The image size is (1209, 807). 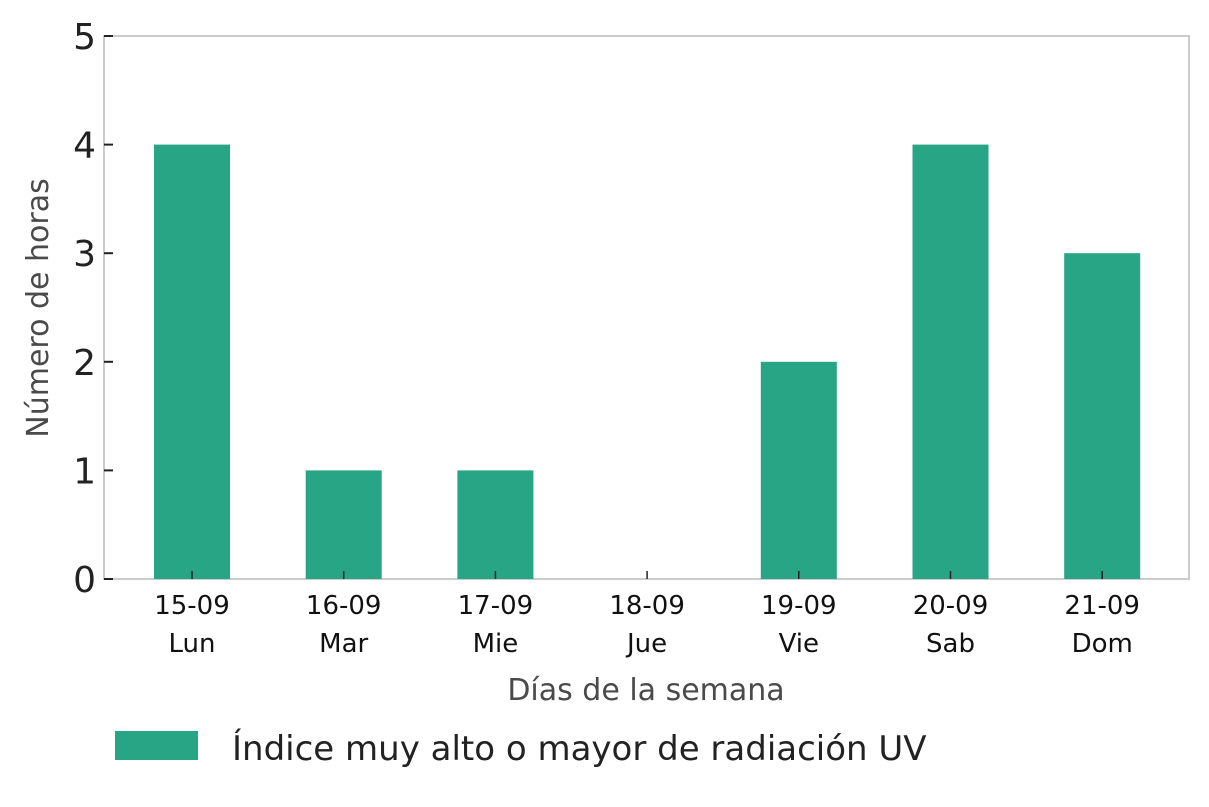 I want to click on x-tick-label-day: Jue, so click(x=646, y=644).